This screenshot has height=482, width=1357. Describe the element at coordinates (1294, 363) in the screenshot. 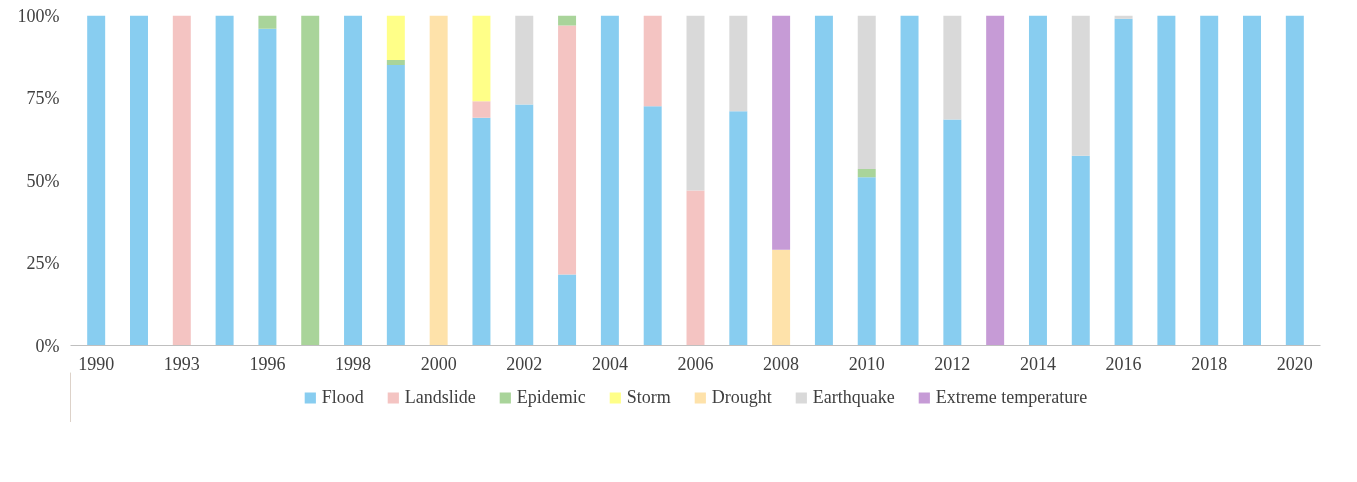

I see `x-tick-label: 2020` at that location.